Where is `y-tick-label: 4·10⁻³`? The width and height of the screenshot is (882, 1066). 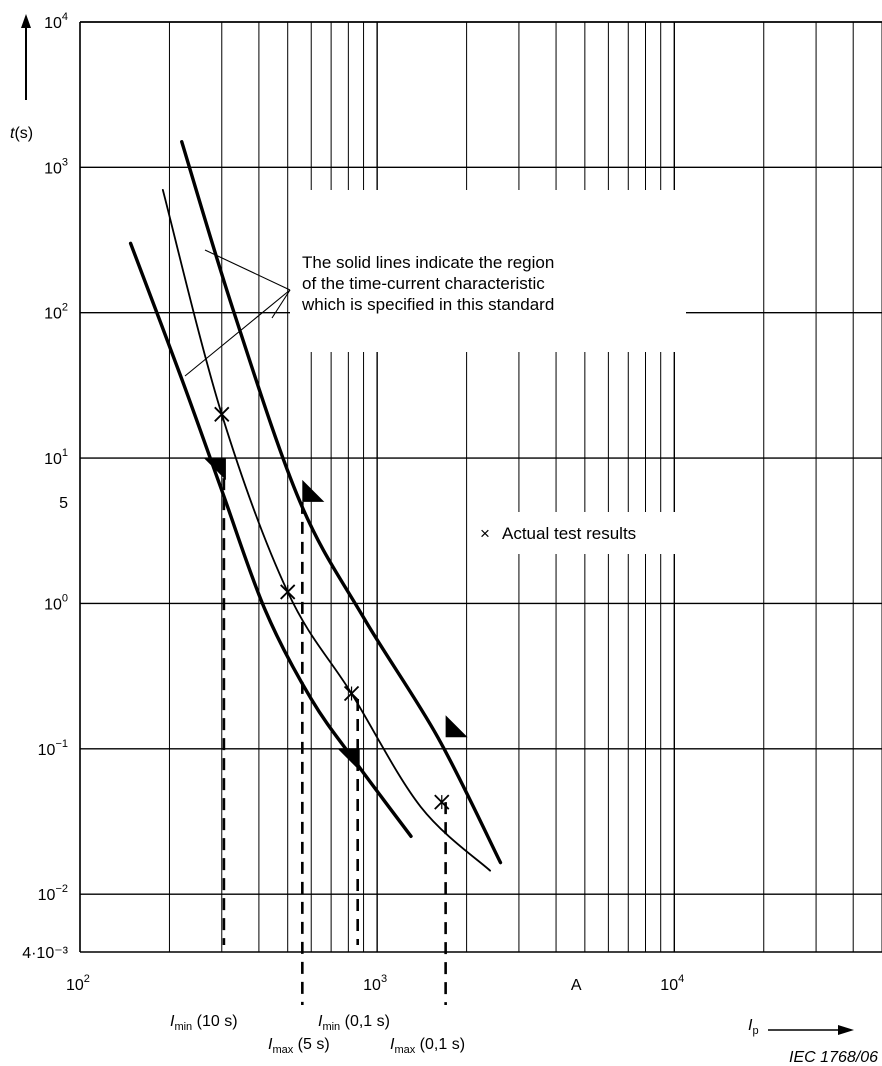
y-tick-label: 4·10⁻³ is located at coordinates (45, 953).